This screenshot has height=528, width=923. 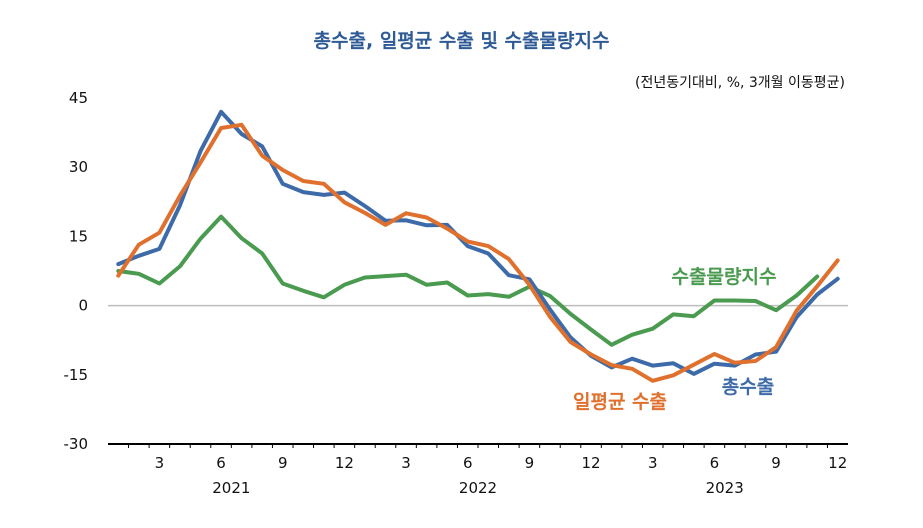 What do you see at coordinates (78, 236) in the screenshot?
I see `y-tick-label: 15` at bounding box center [78, 236].